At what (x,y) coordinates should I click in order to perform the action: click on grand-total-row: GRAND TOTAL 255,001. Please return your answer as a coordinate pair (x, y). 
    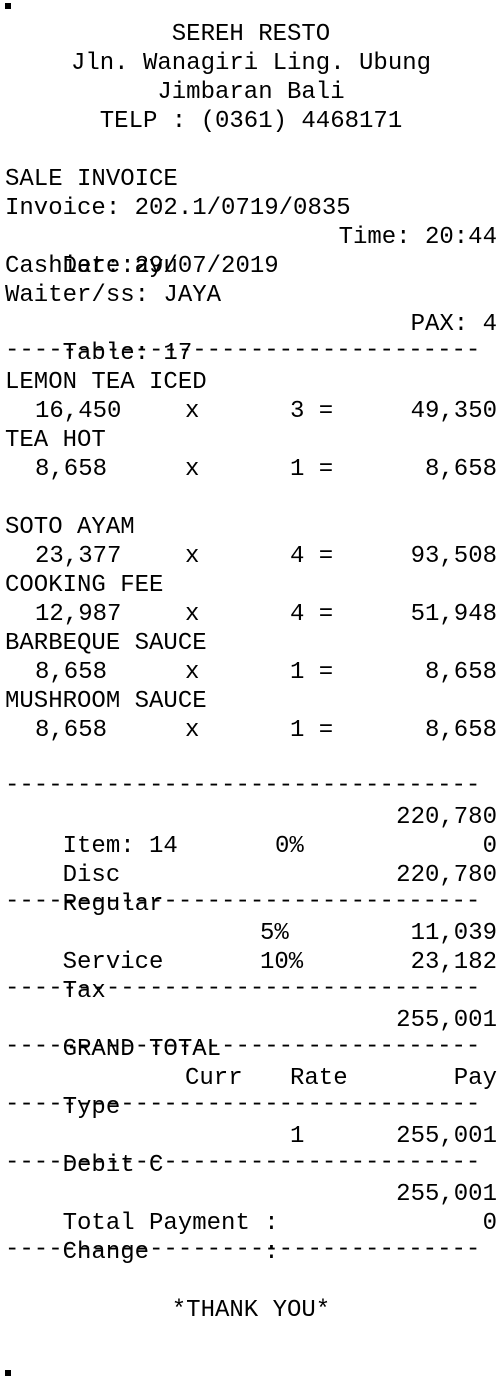
    Looking at the image, I should click on (251, 1034).